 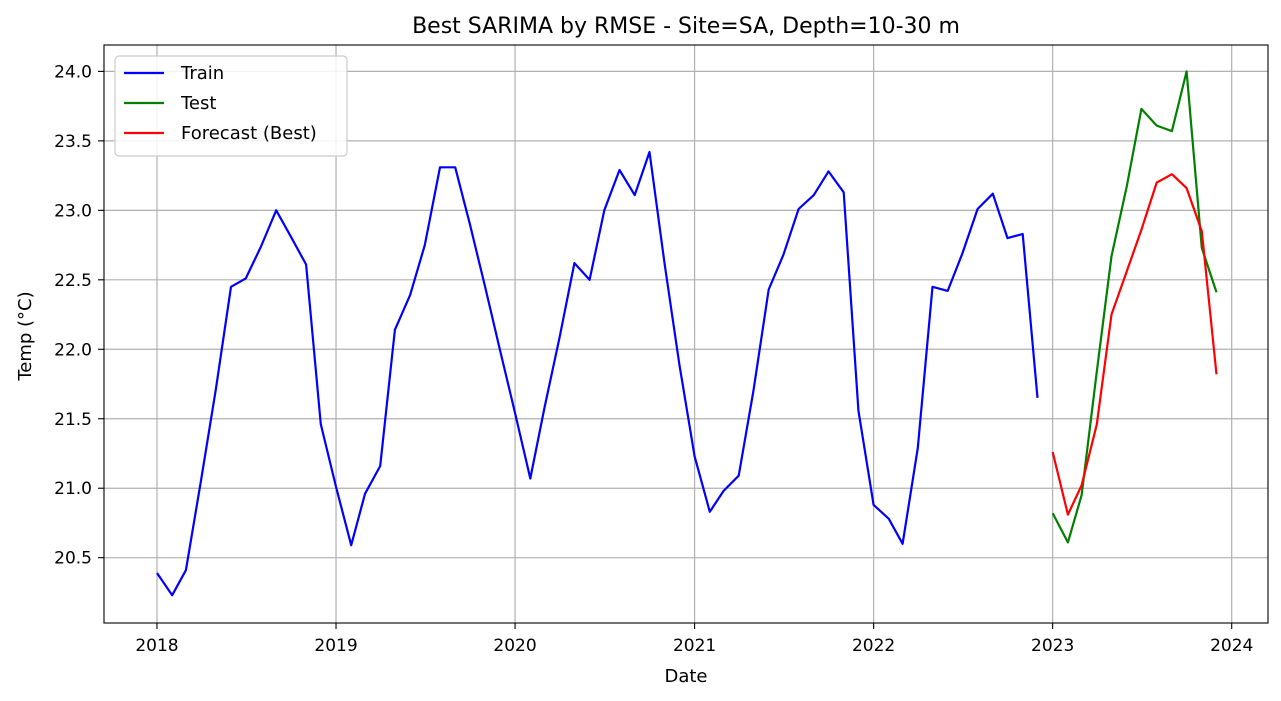 What do you see at coordinates (25, 336) in the screenshot?
I see `y-axis-label: Temp (°C)` at bounding box center [25, 336].